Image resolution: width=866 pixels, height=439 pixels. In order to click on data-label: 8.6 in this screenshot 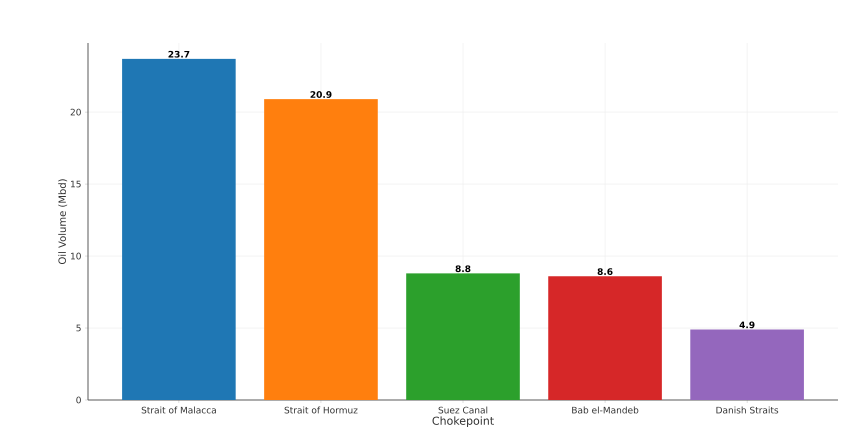, I will do `click(605, 271)`.